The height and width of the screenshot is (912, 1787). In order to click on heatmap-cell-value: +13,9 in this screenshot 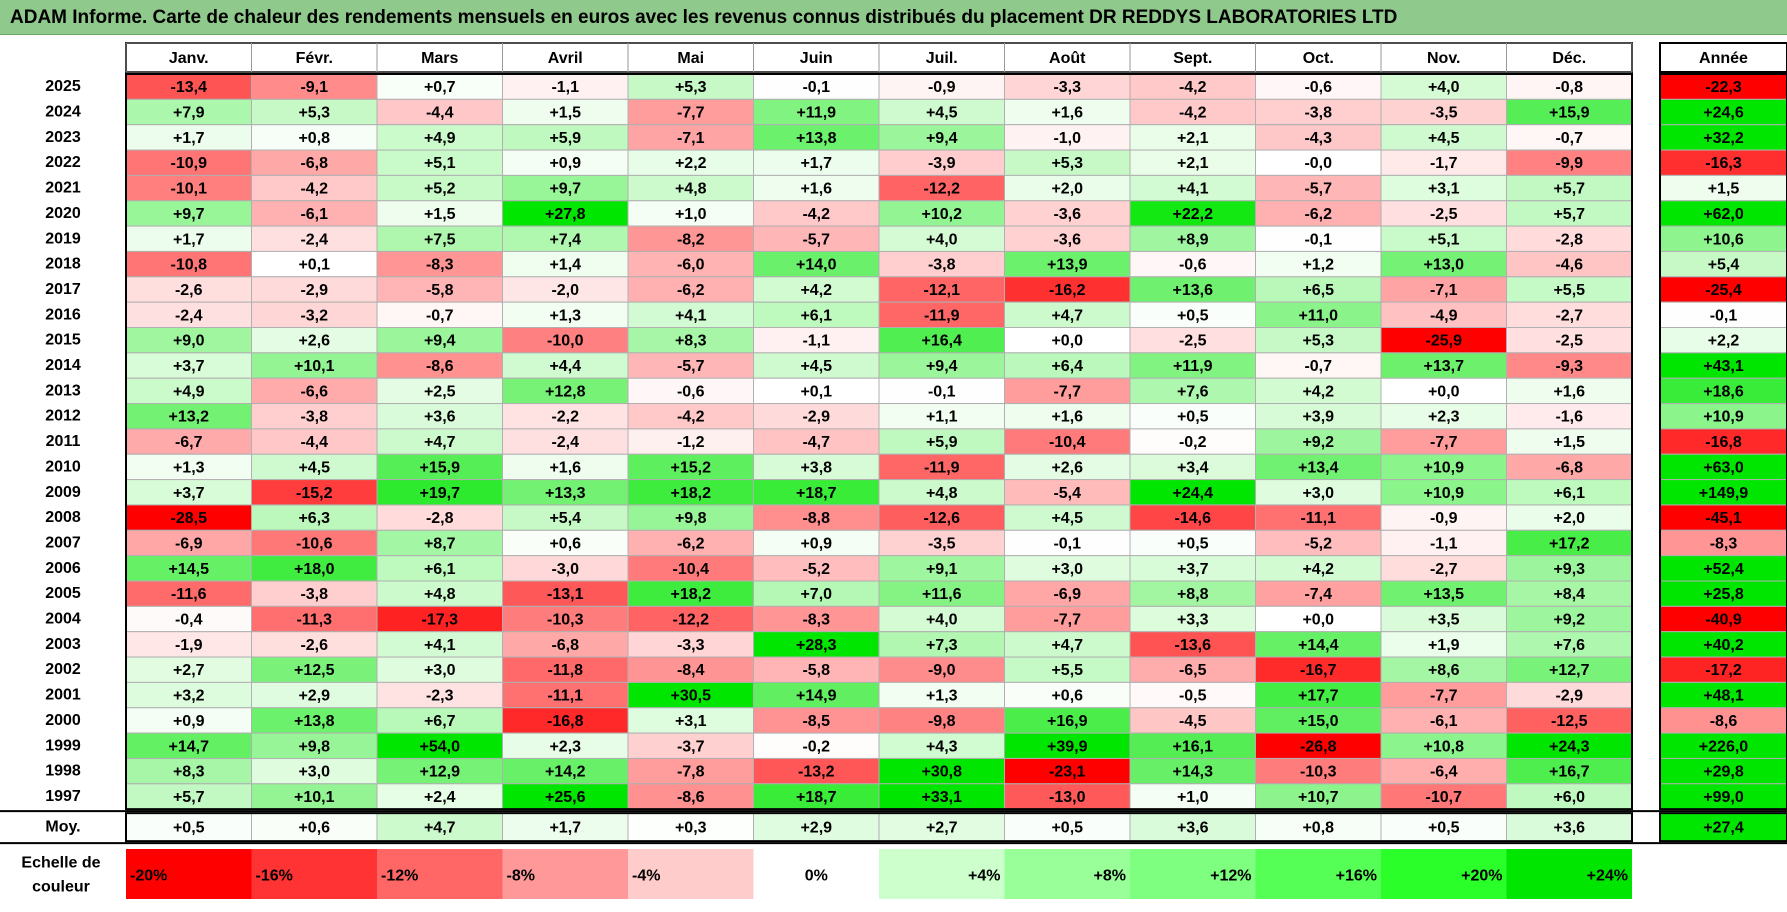, I will do `click(1067, 265)`.